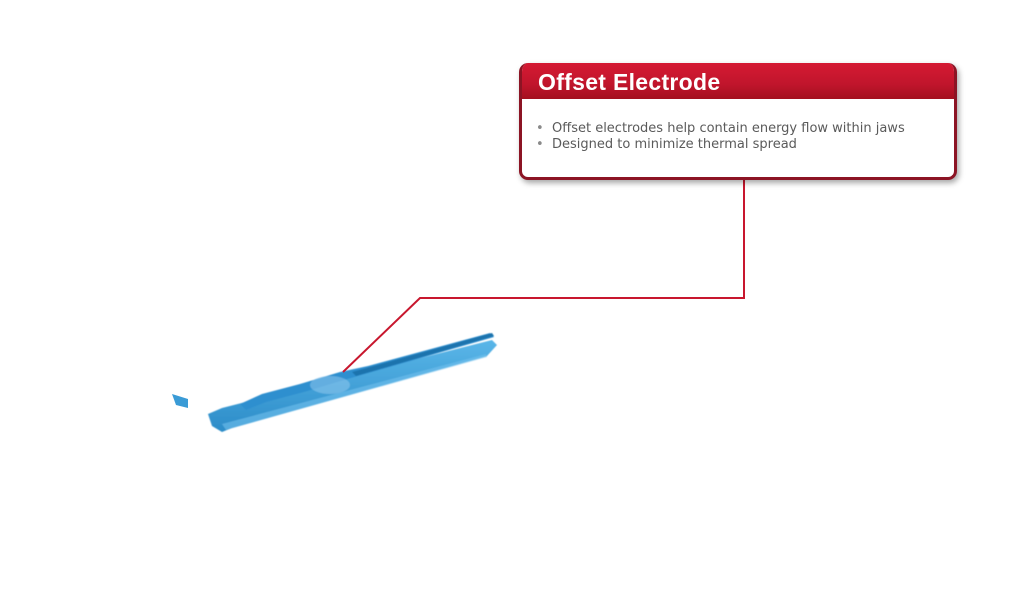 The height and width of the screenshot is (592, 1024). What do you see at coordinates (738, 81) in the screenshot?
I see `callout-header: Offset Electrode` at bounding box center [738, 81].